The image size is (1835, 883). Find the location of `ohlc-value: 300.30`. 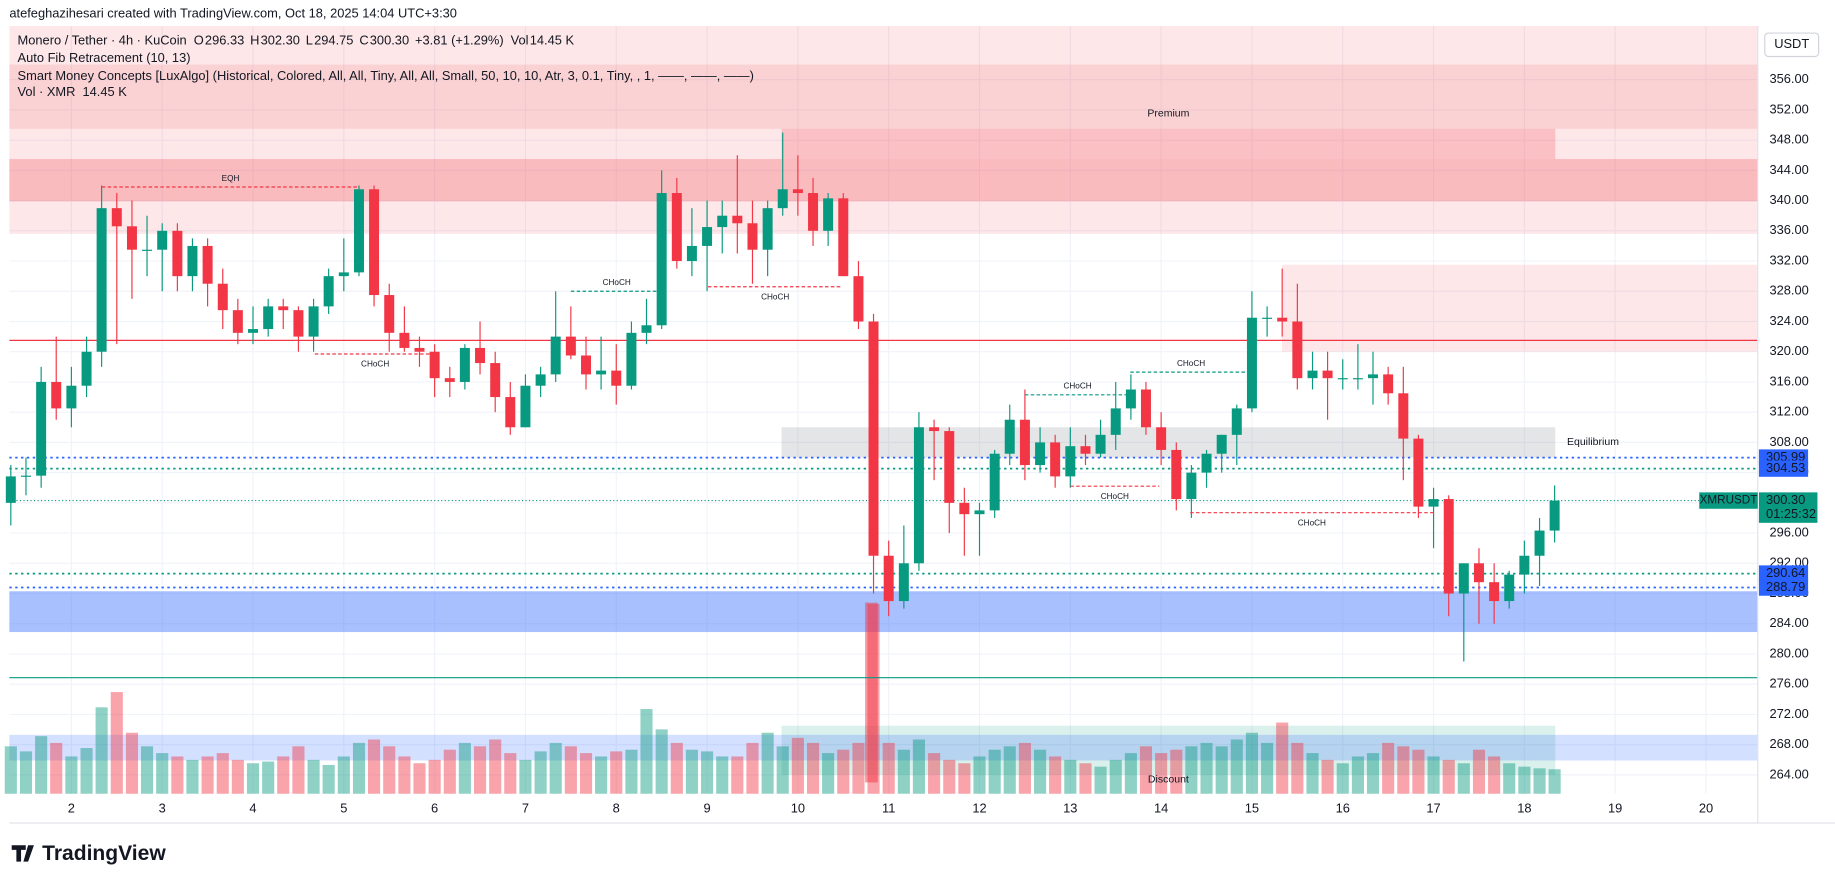

ohlc-value: 300.30 is located at coordinates (389, 40).